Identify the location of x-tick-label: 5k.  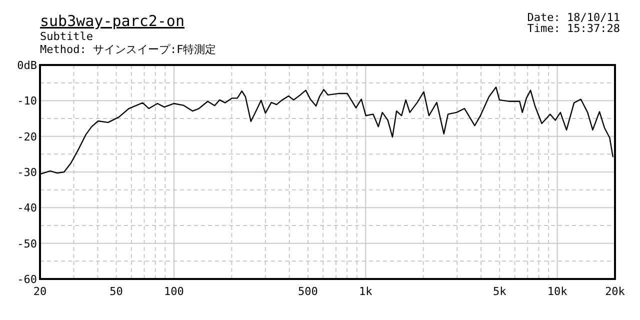
(499, 291).